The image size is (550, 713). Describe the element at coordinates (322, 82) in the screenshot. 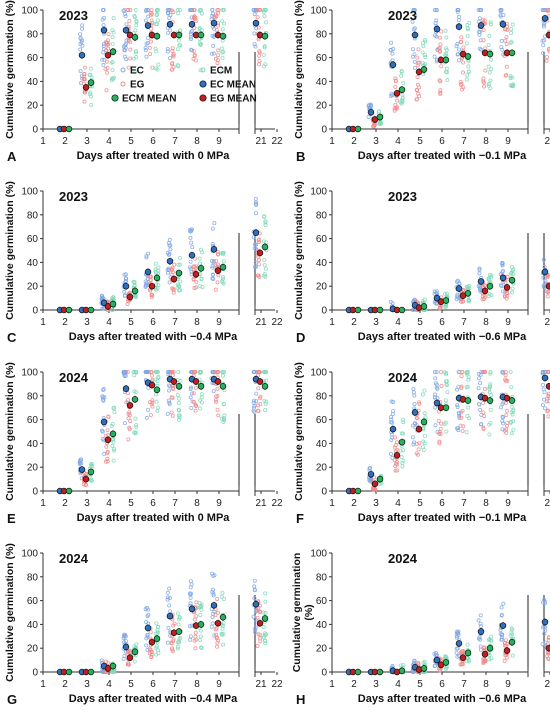

I see `y-tick-label: 40` at that location.